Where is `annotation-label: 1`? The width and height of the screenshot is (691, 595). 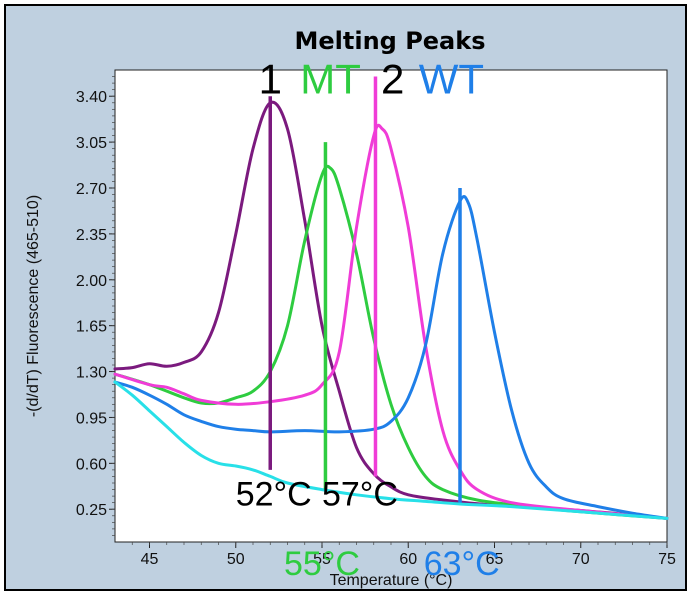
annotation-label: 1 is located at coordinates (270, 79).